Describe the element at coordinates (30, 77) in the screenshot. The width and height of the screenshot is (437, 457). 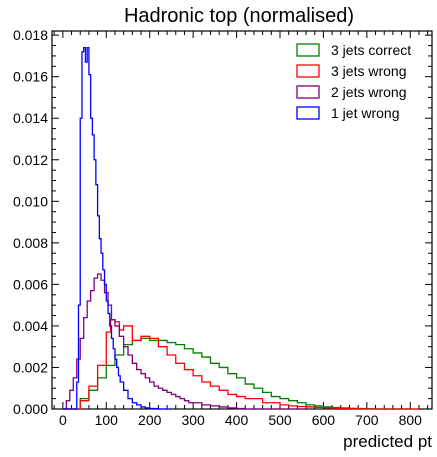
I see `y-tick-label: 0.016` at that location.